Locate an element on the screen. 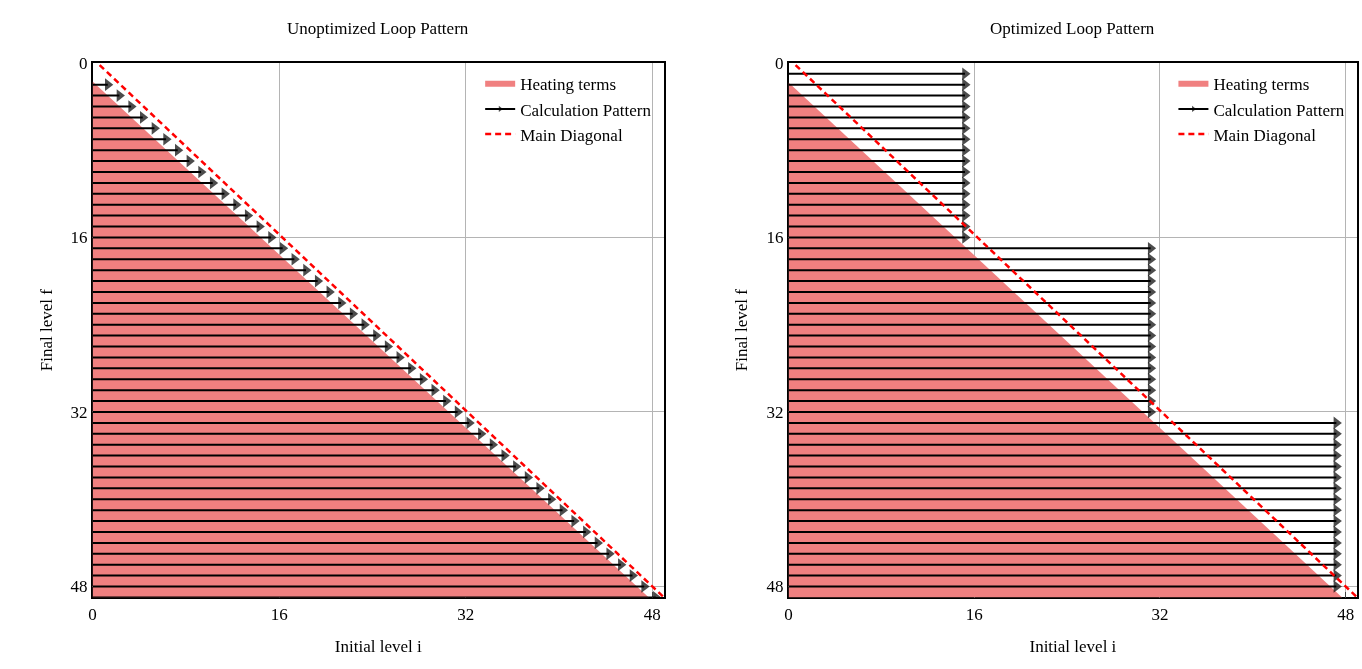 Image resolution: width=1362 pixels, height=669 pixels. chart-title: Optimized Loop Pattern is located at coordinates (1072, 28).